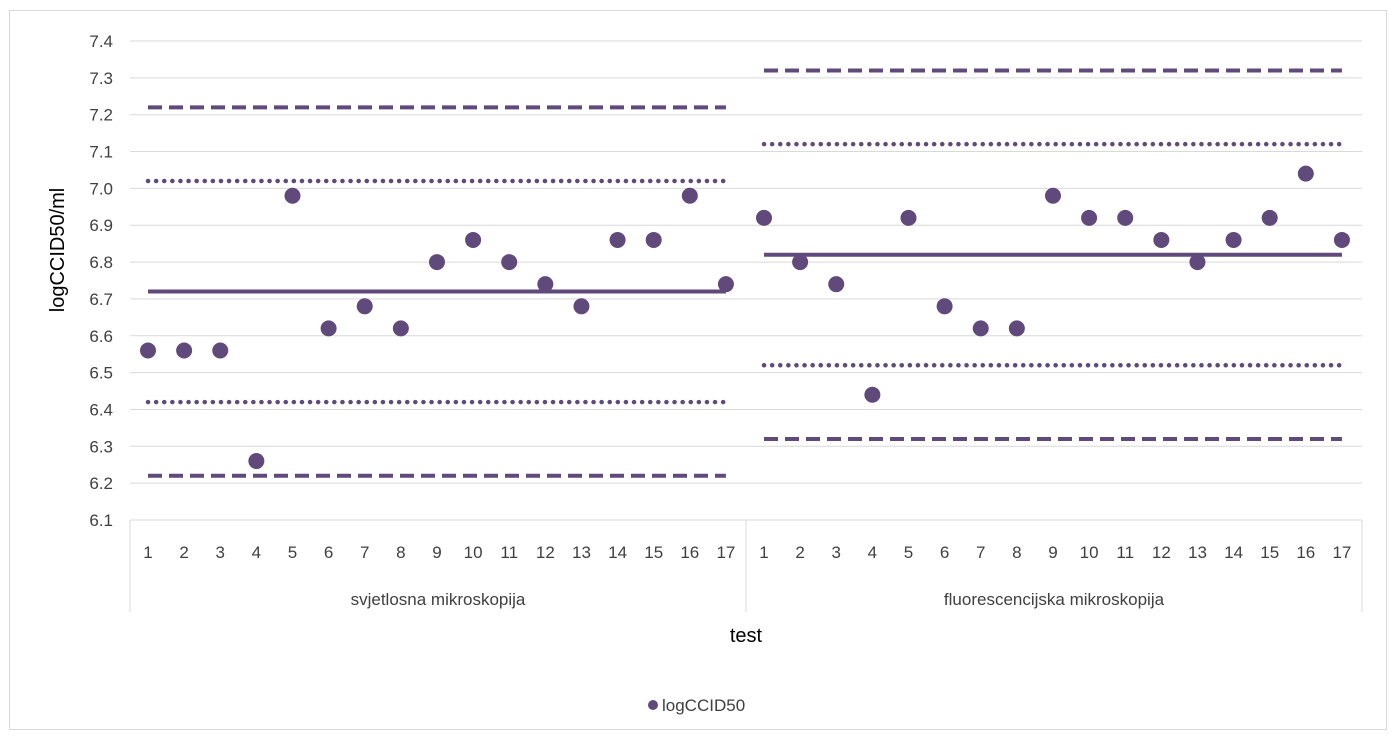  I want to click on y-tick-label: 6.3, so click(101, 446).